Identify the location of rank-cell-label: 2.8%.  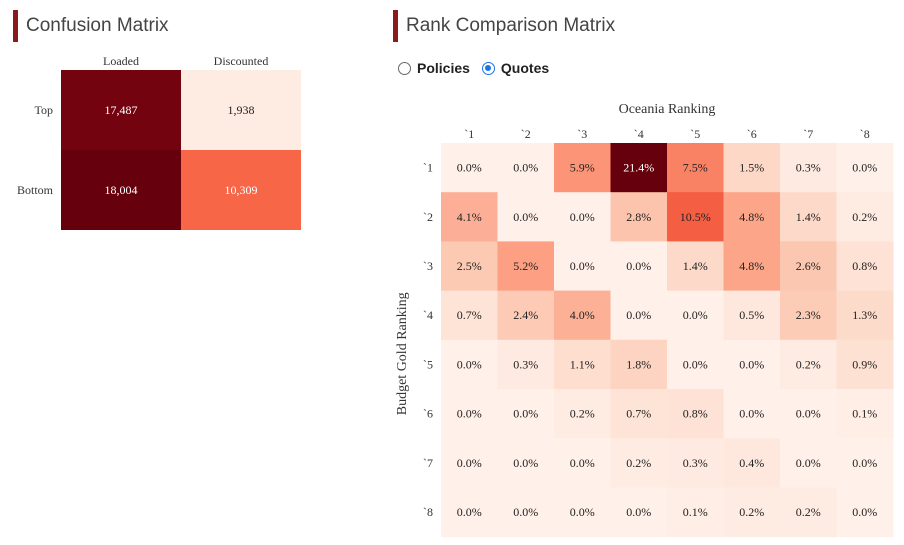
(638, 217).